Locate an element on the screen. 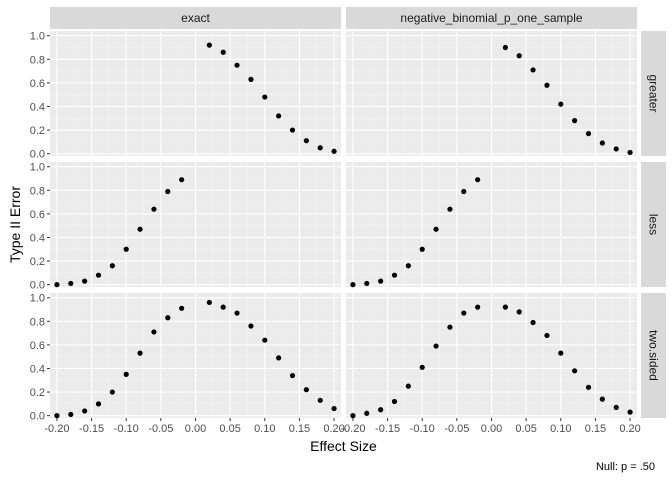 This screenshot has width=672, height=480. panel-less-exact is located at coordinates (195, 225).